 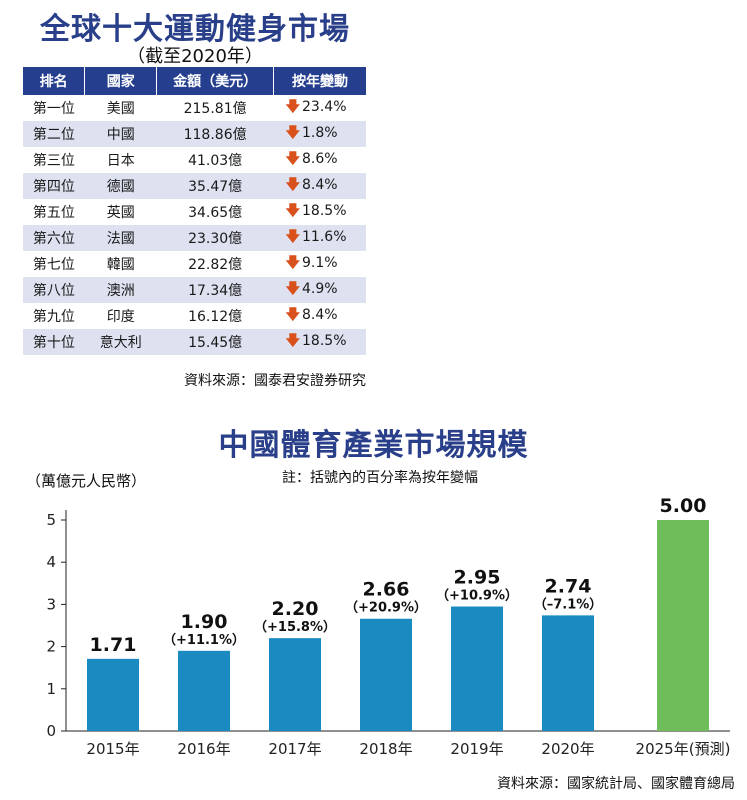 I want to click on change-cell: 🡇 9.1%, so click(x=319, y=264).